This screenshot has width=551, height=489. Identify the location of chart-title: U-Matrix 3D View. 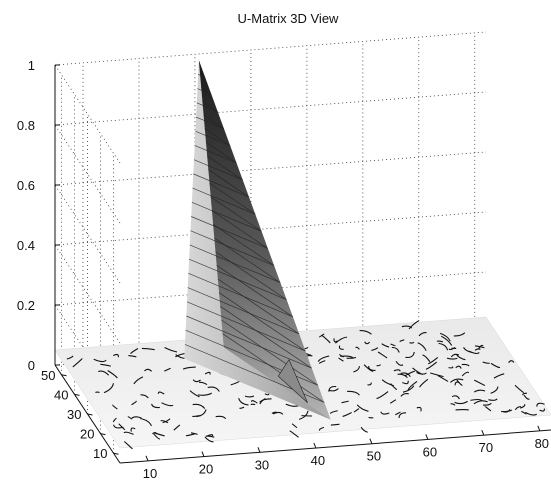
(289, 18).